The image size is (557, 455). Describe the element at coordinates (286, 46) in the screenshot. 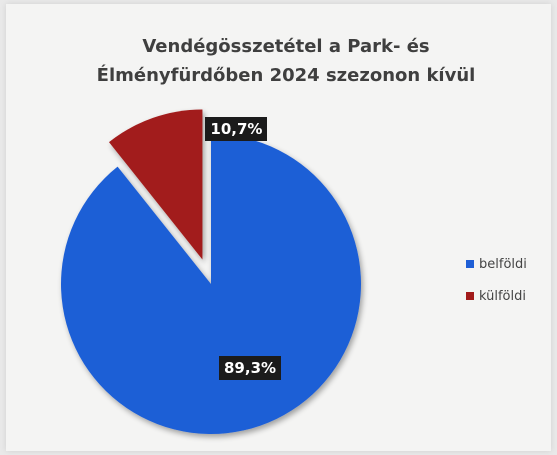

I see `chart-title-line-1: Vendégösszetétel a Park- és` at that location.